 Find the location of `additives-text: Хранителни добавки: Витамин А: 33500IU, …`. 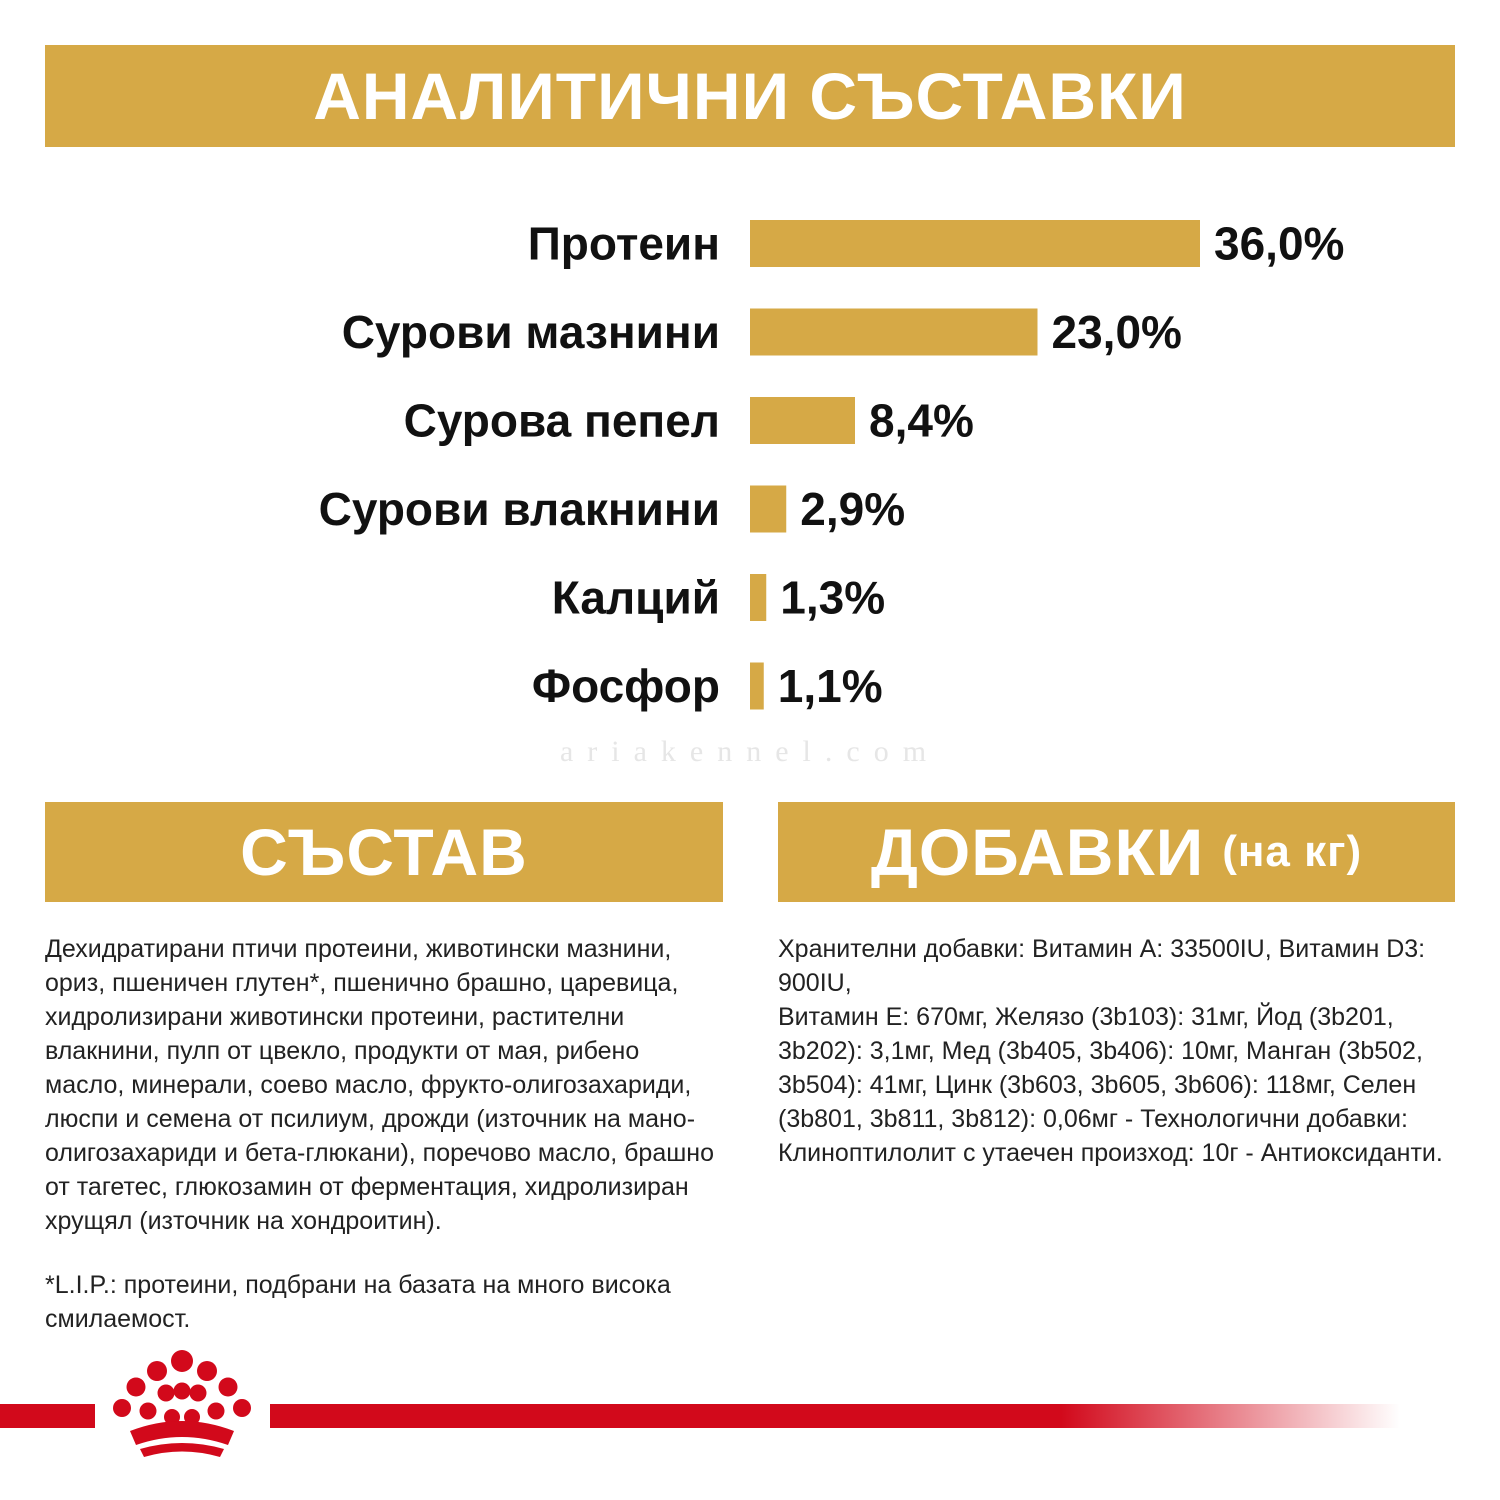

additives-text: Хранителни добавки: Витамин А: 33500IU, … is located at coordinates (1110, 1051).